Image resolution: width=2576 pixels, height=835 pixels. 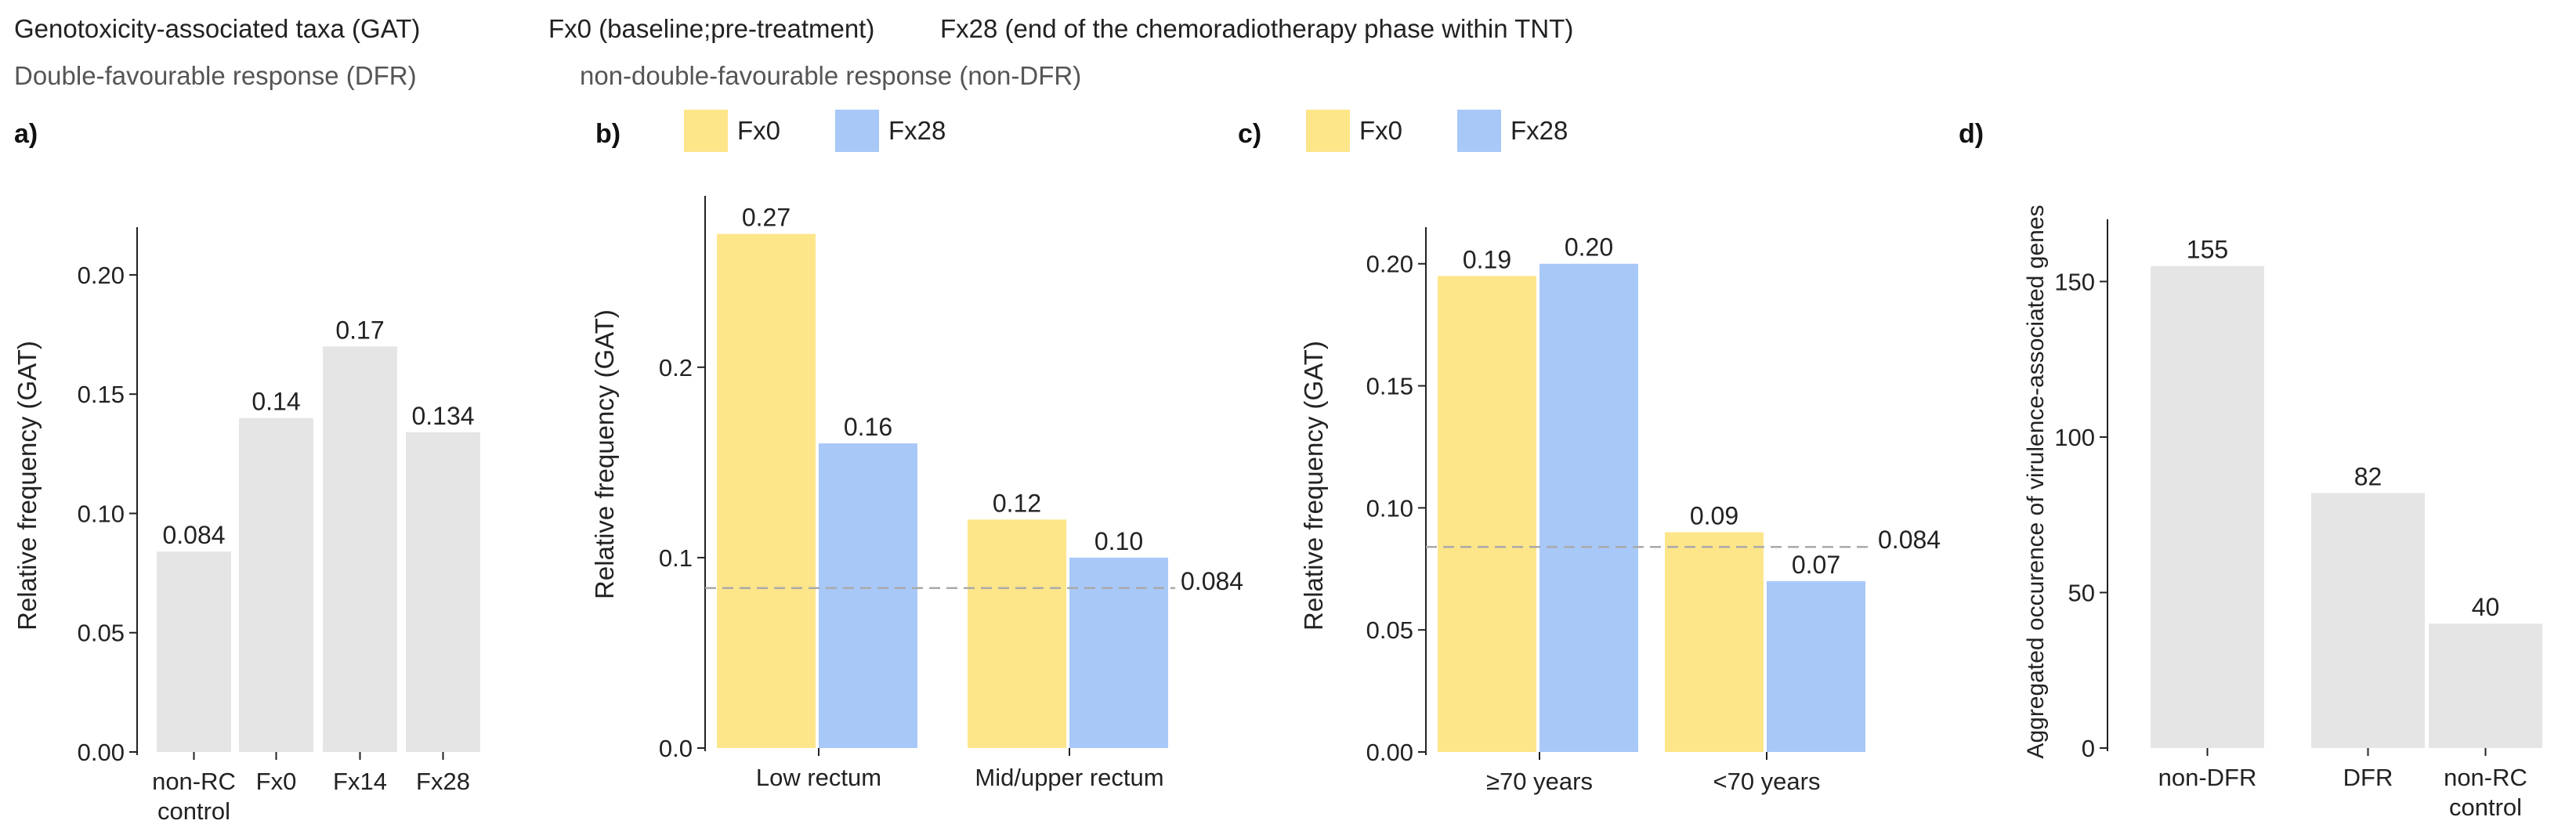 I want to click on y-tick-label-c: 0.00, so click(x=1389, y=752).